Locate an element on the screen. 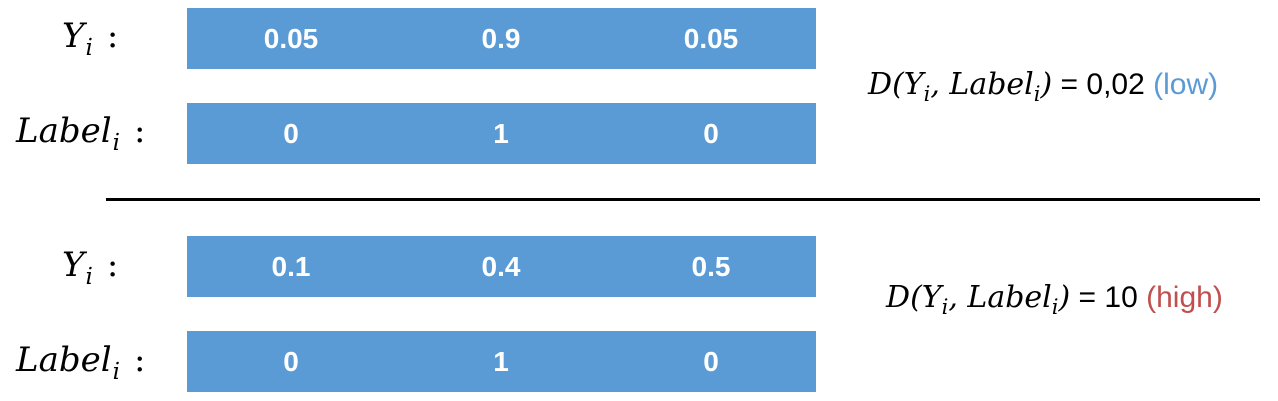  prediction-value: 0.4 is located at coordinates (501, 266).